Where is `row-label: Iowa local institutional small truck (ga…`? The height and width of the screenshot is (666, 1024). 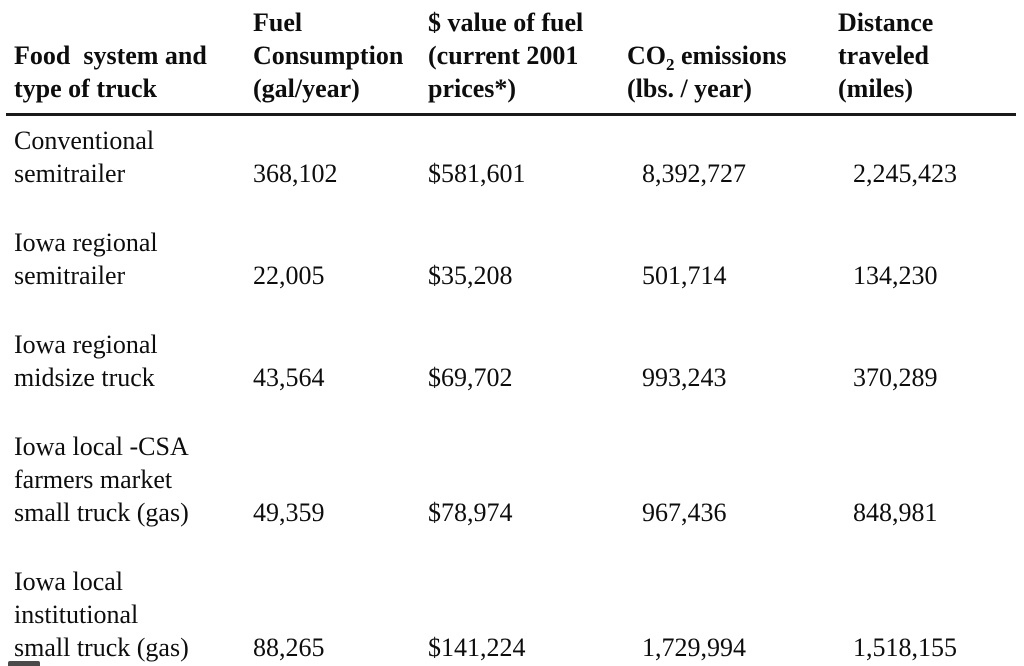 row-label: Iowa local institutional small truck (ga… is located at coordinates (101, 614).